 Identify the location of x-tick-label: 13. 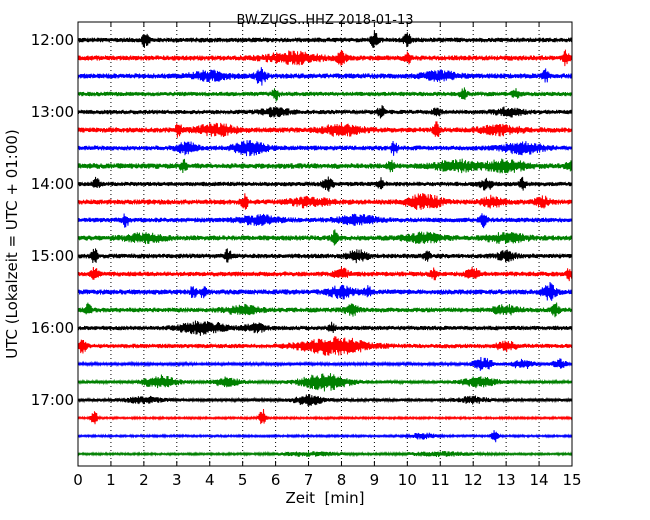
(506, 480).